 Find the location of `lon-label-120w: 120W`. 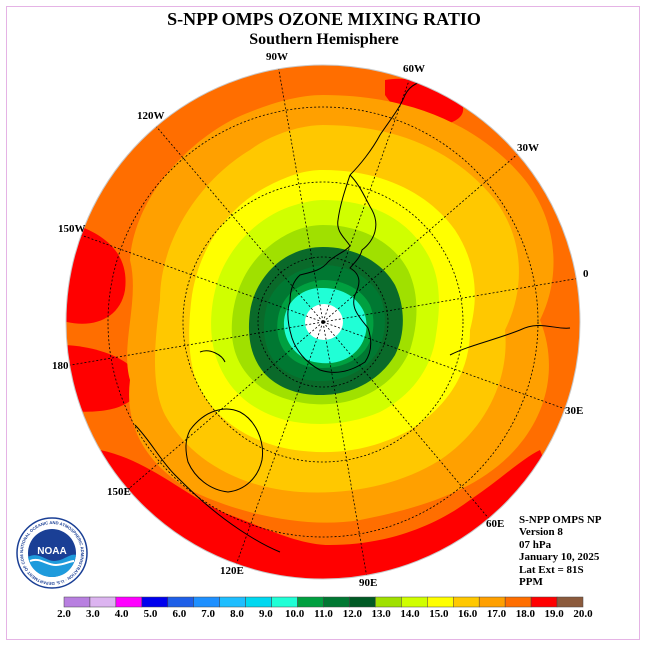

lon-label-120w: 120W is located at coordinates (151, 116).